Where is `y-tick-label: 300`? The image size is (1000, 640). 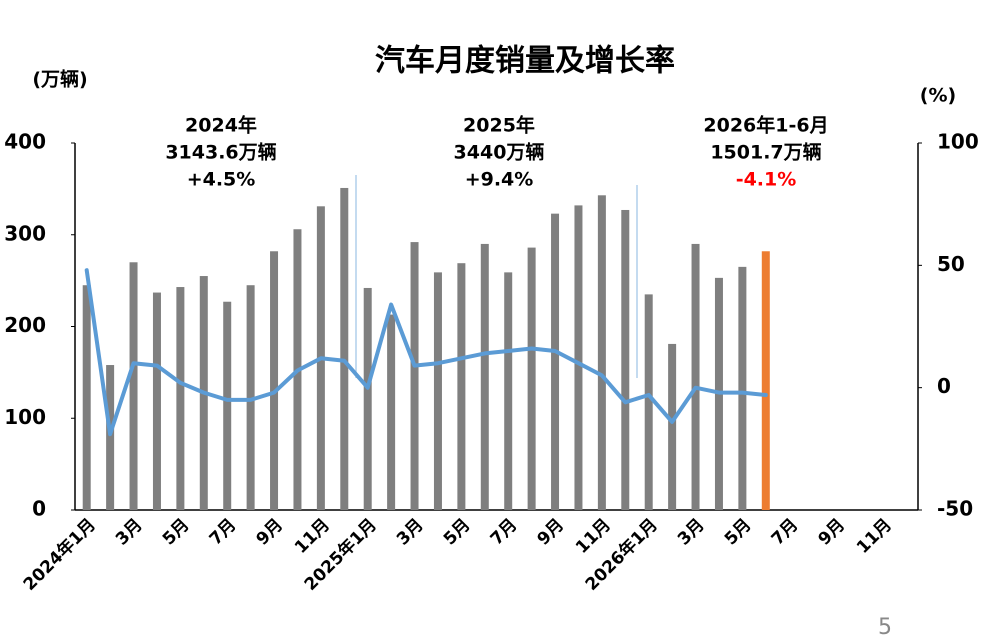 y-tick-label: 300 is located at coordinates (25, 233).